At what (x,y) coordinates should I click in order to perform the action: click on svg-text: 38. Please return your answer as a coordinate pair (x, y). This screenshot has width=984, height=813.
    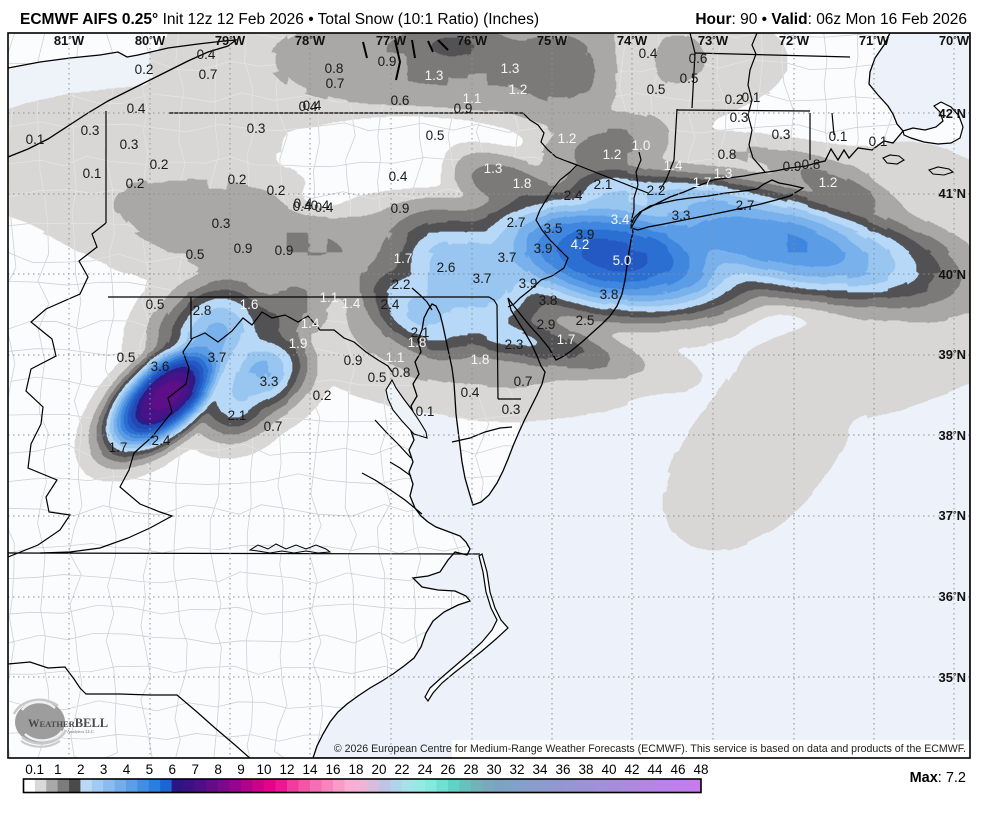
    Looking at the image, I should click on (585, 769).